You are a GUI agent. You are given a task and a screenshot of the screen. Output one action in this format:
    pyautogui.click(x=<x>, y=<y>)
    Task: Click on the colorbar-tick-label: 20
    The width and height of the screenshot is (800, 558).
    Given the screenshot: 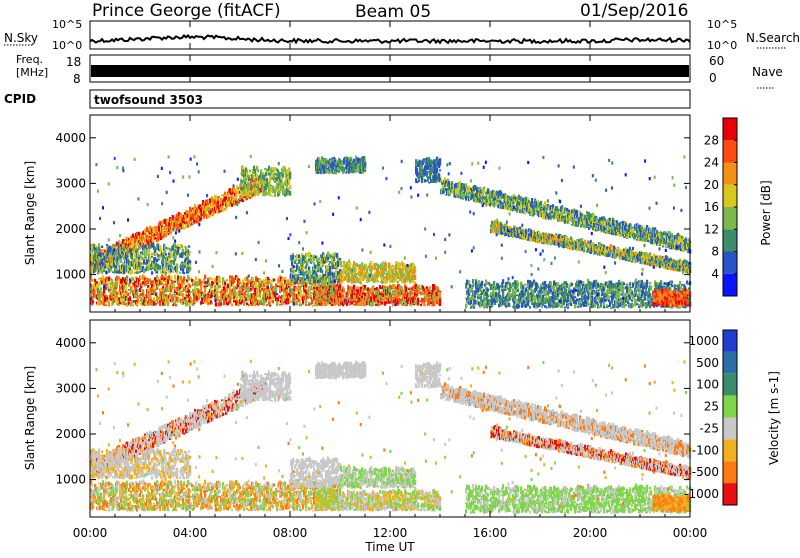 What is the action you would take?
    pyautogui.click(x=711, y=185)
    